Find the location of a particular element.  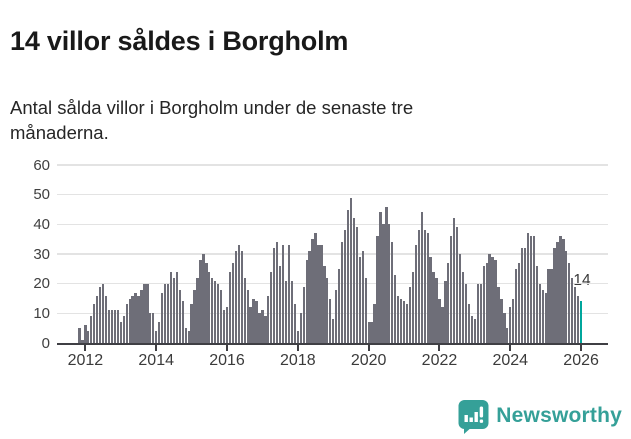

newsworthy-logo: Newsworthy is located at coordinates (539, 416).